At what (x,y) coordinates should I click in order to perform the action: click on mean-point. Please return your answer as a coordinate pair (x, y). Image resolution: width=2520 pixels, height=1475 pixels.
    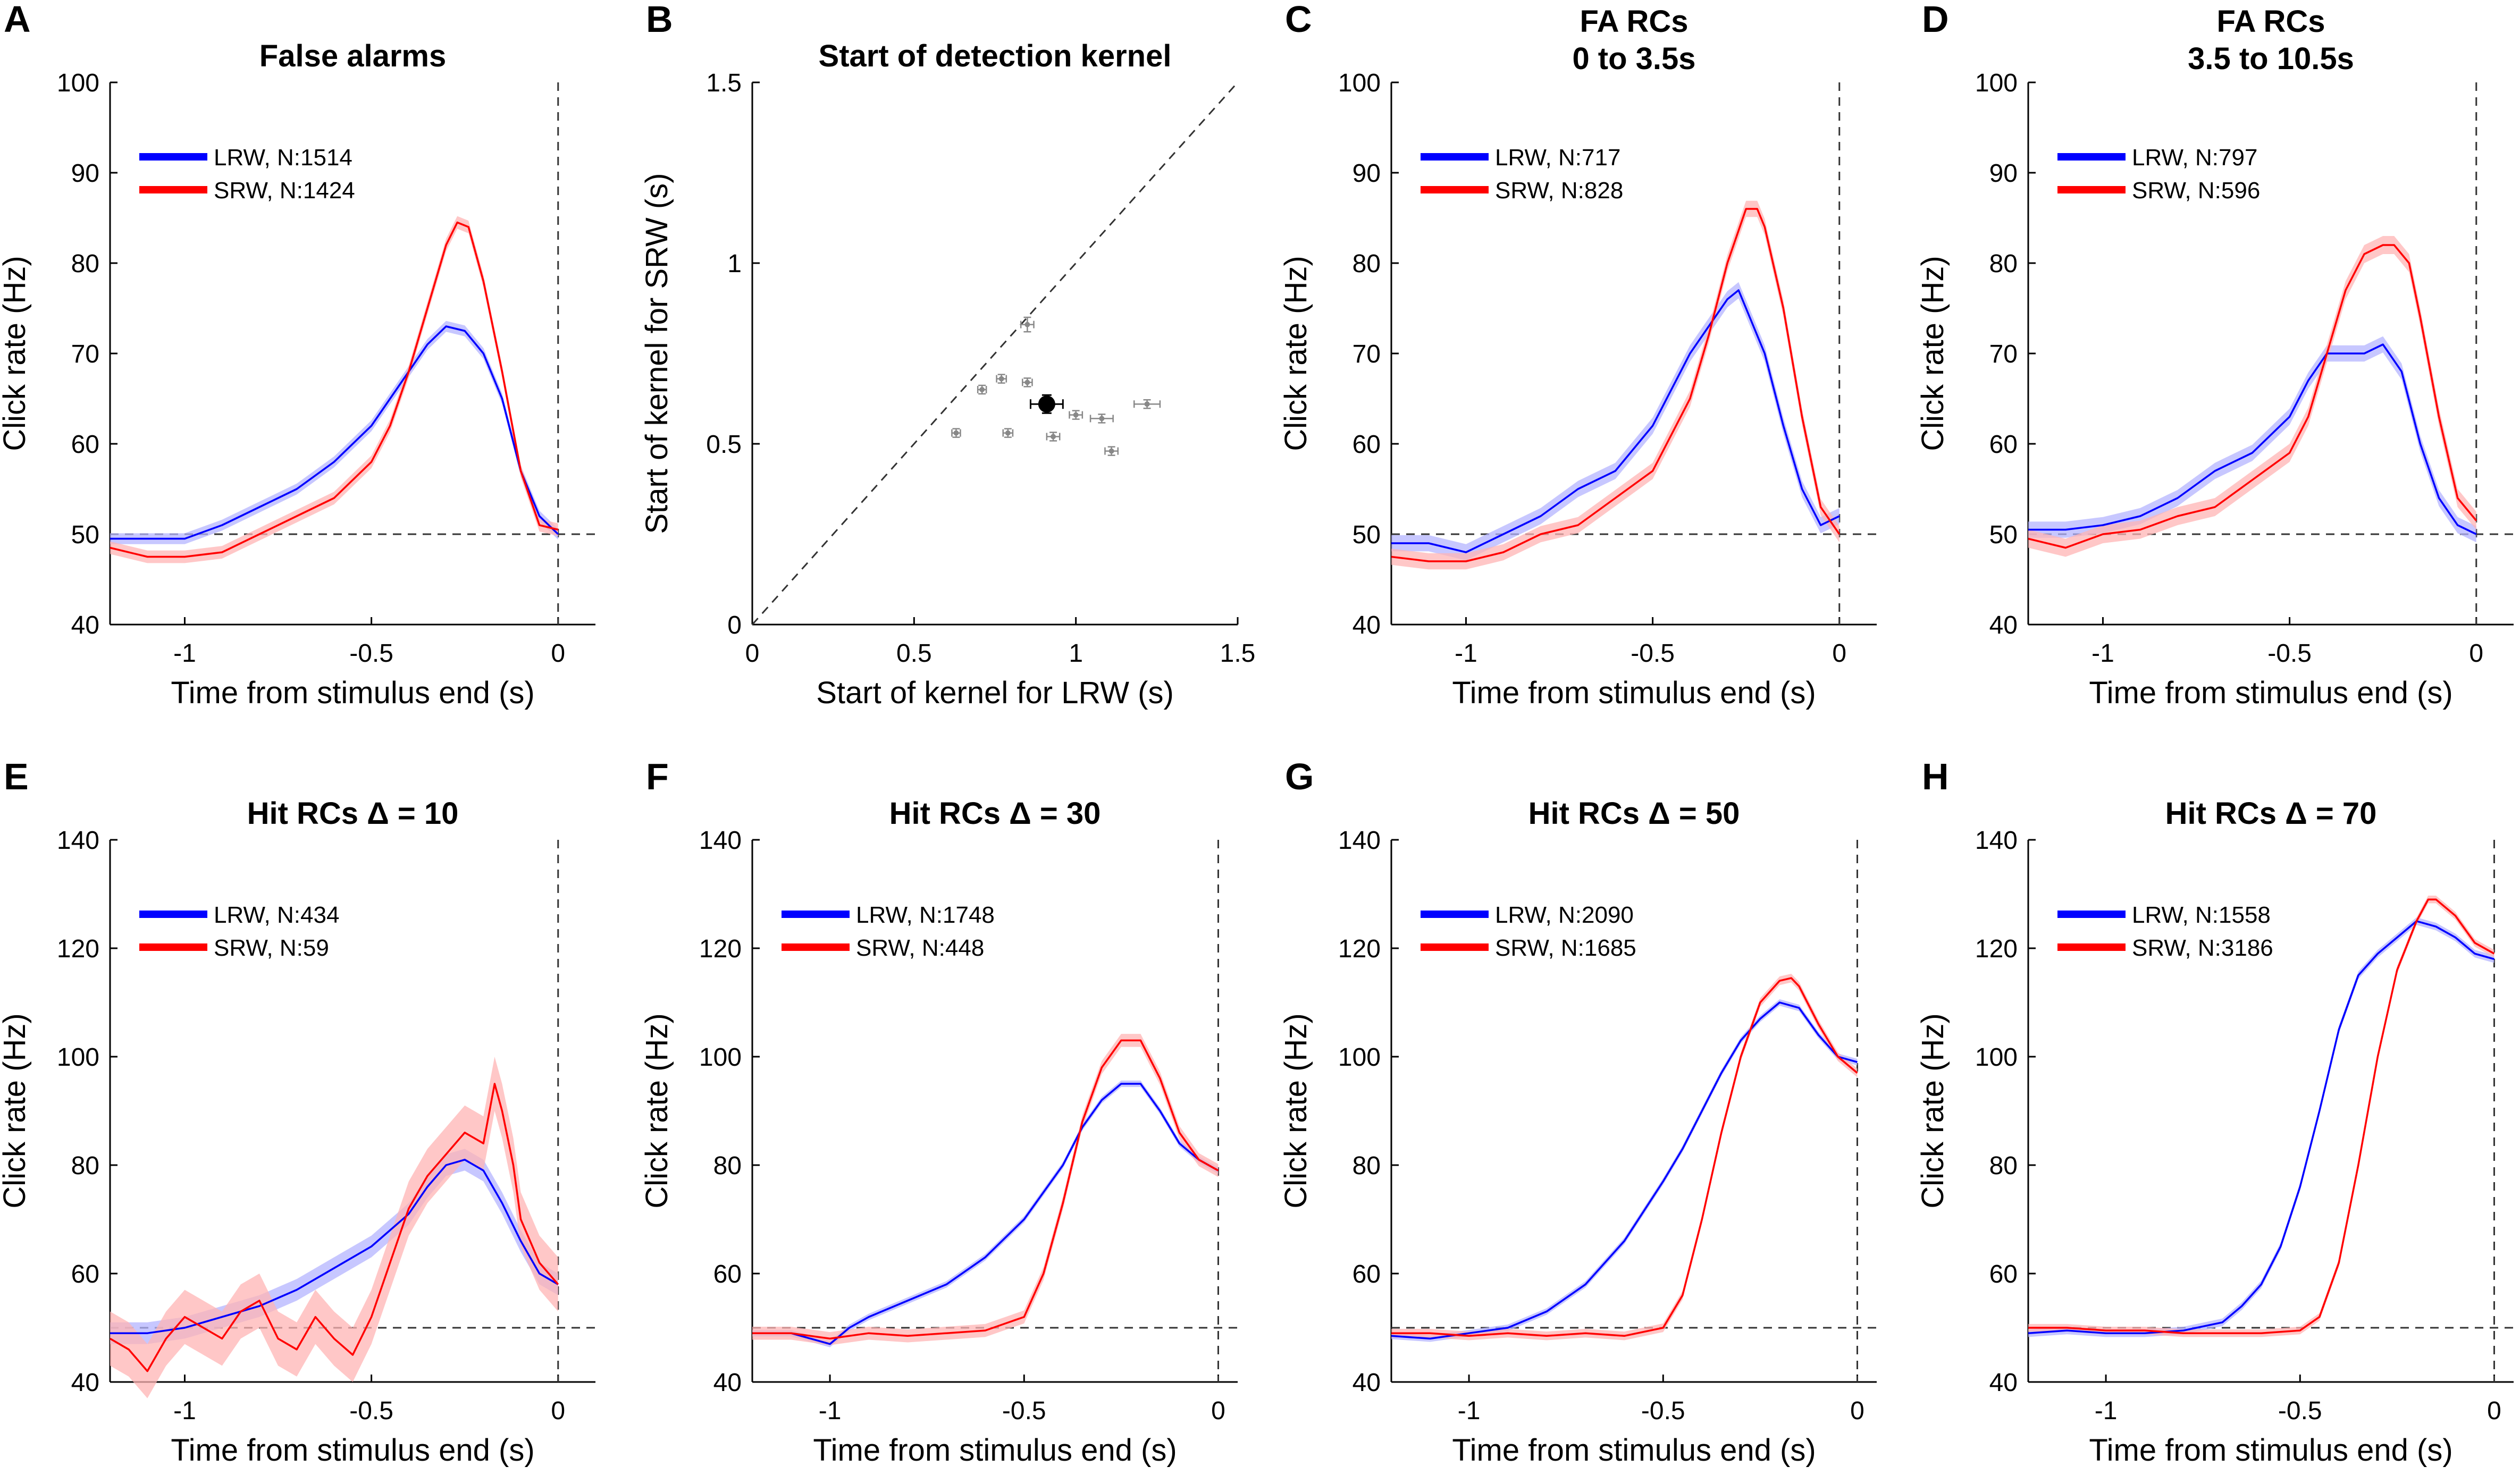
    Looking at the image, I should click on (1046, 404).